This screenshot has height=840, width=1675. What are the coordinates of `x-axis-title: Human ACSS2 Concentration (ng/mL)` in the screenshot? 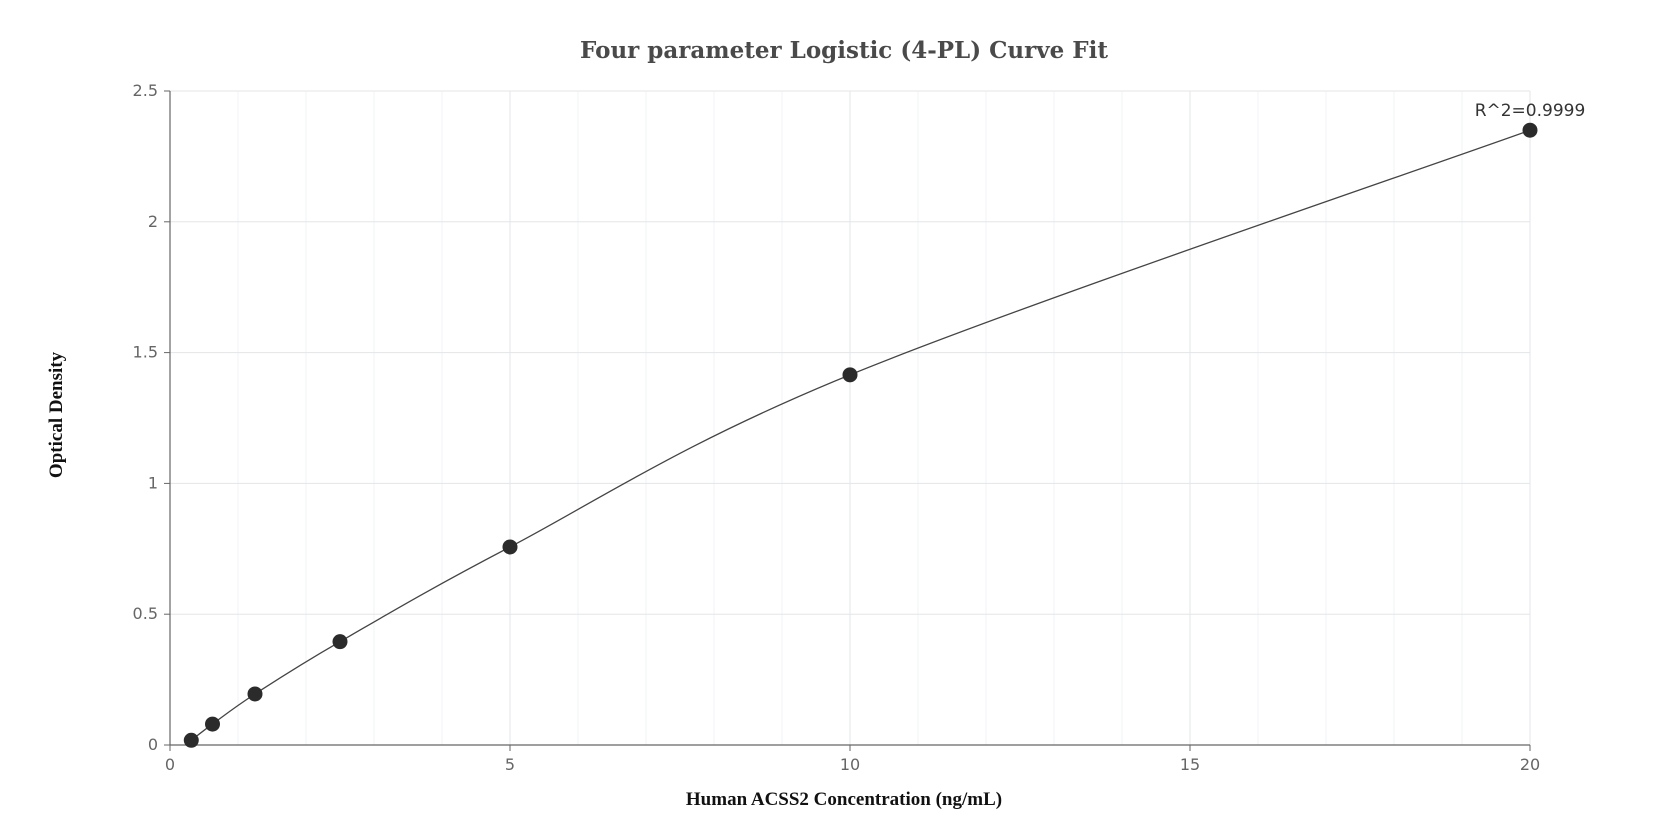 It's located at (844, 799).